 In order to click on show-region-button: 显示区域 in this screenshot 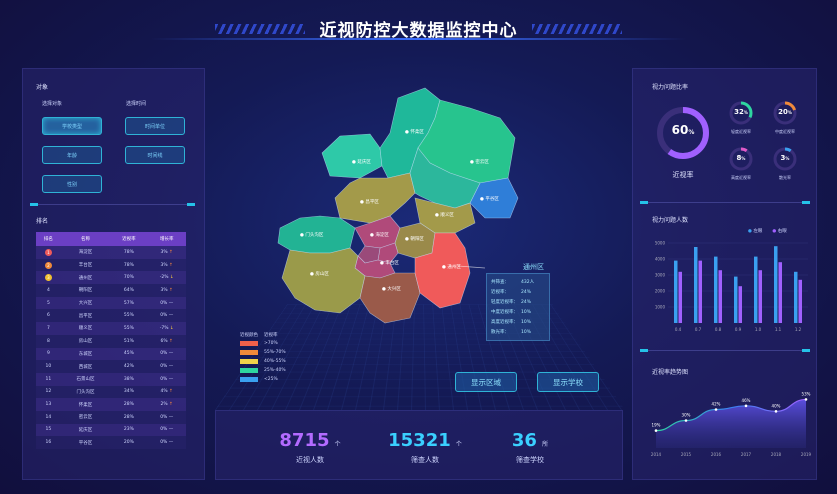, I will do `click(486, 382)`.